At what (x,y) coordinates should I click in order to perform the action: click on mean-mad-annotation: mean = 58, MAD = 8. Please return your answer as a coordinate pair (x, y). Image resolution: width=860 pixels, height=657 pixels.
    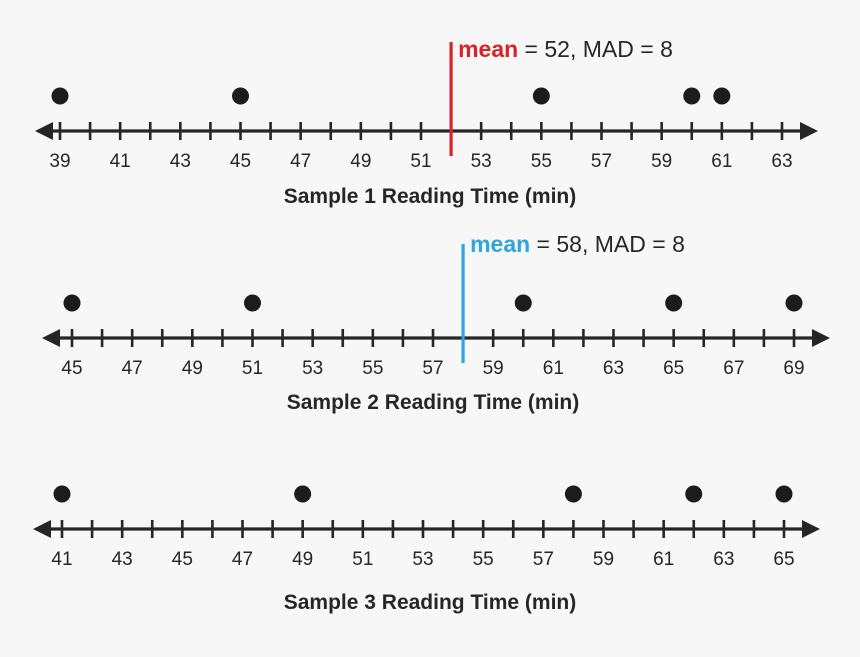
    Looking at the image, I should click on (577, 244).